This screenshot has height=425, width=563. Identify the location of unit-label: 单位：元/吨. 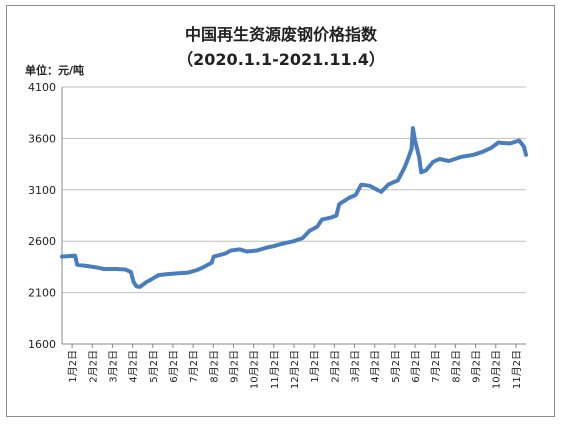
(54, 70).